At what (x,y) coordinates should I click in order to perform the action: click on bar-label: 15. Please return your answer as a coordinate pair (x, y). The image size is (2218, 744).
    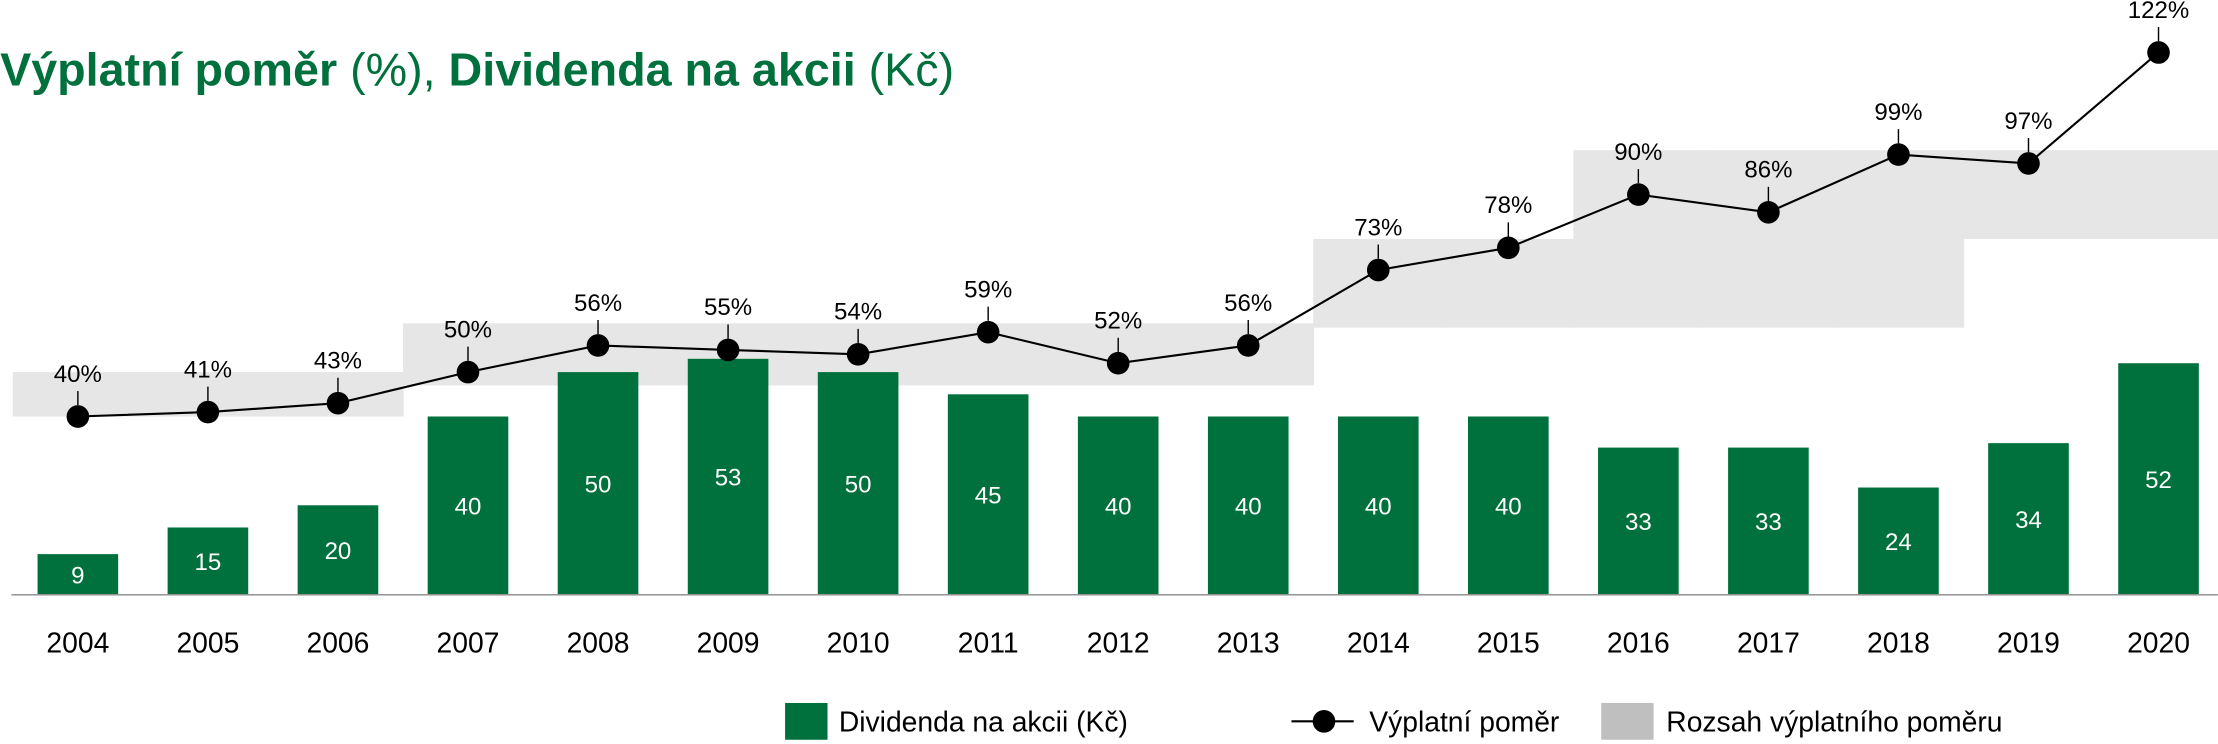
    Looking at the image, I should click on (208, 562).